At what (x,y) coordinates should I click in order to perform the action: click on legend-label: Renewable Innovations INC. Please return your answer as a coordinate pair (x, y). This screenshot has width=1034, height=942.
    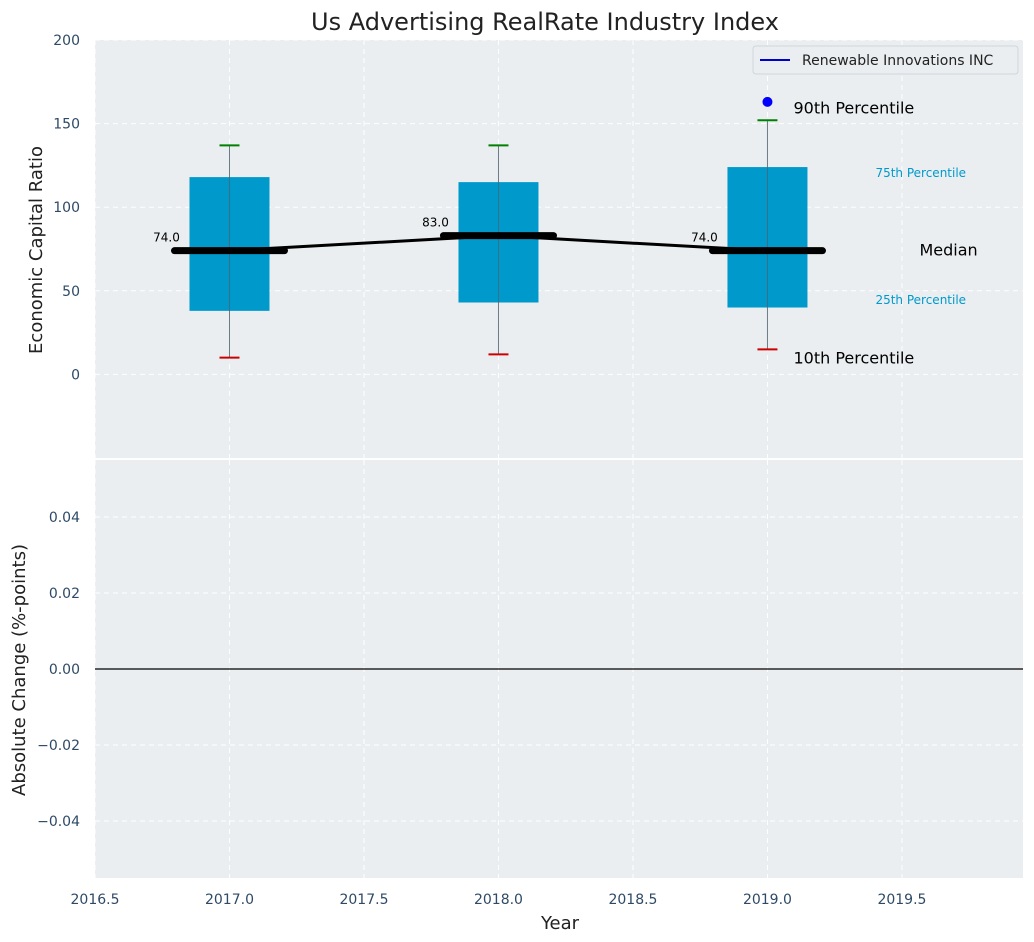
    Looking at the image, I should click on (898, 61).